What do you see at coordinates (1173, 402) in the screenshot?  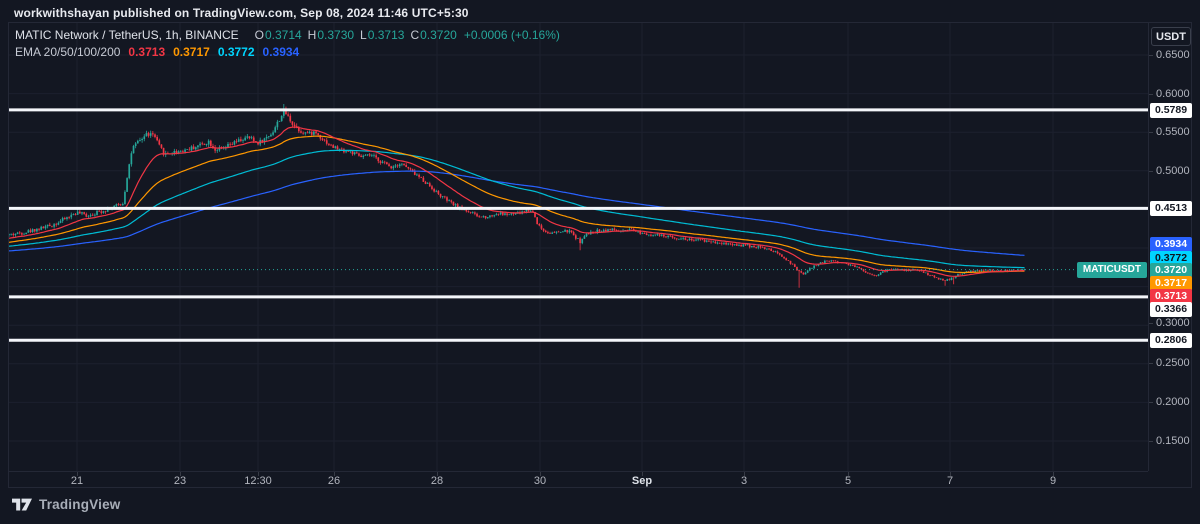 I see `price-tick-label: 0.2000` at bounding box center [1173, 402].